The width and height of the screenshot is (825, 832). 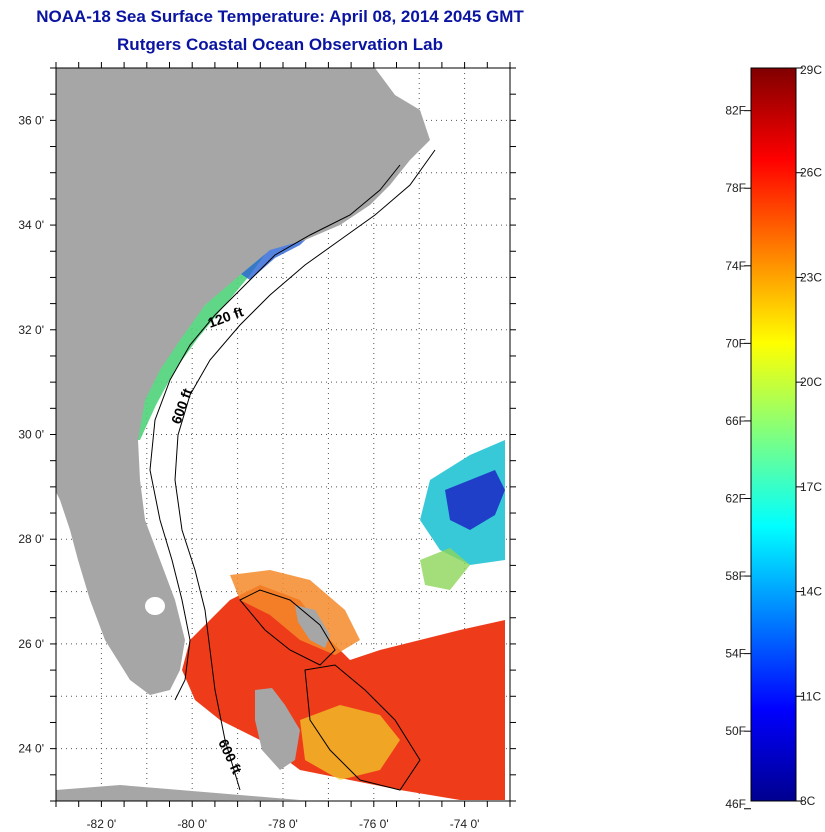 I want to click on latitude-labels: 24 0' 26 0' 28 0' 30 0' 32 0' 34 0' 36 0', so click(x=31, y=434).